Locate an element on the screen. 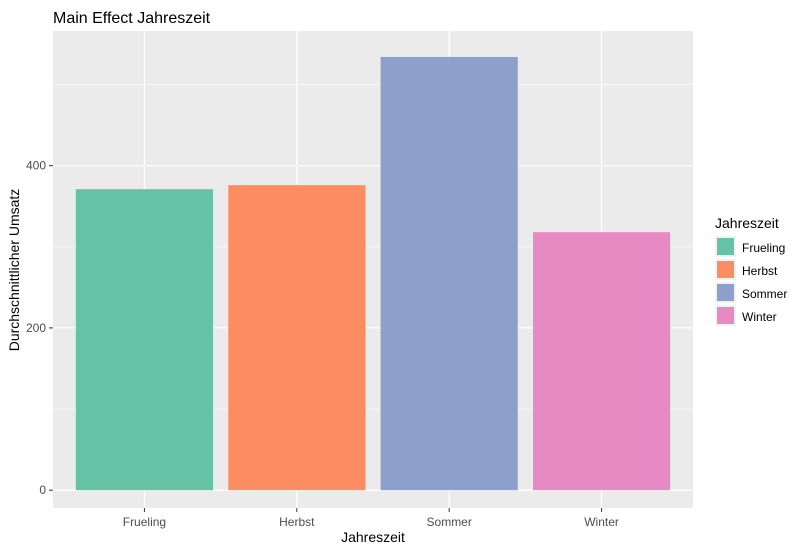  y-tick-label: 200 is located at coordinates (36, 328).